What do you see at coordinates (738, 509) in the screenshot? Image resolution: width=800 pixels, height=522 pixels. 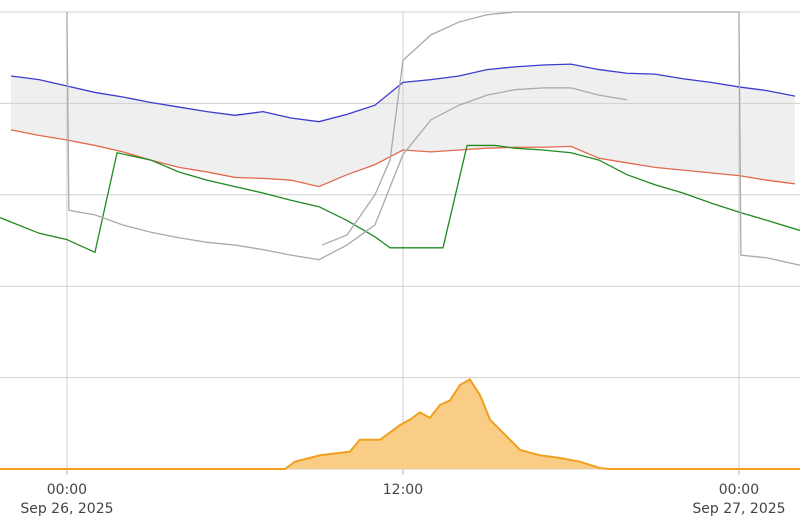 I see `x-date-label: Sep 27, 2025` at bounding box center [738, 509].